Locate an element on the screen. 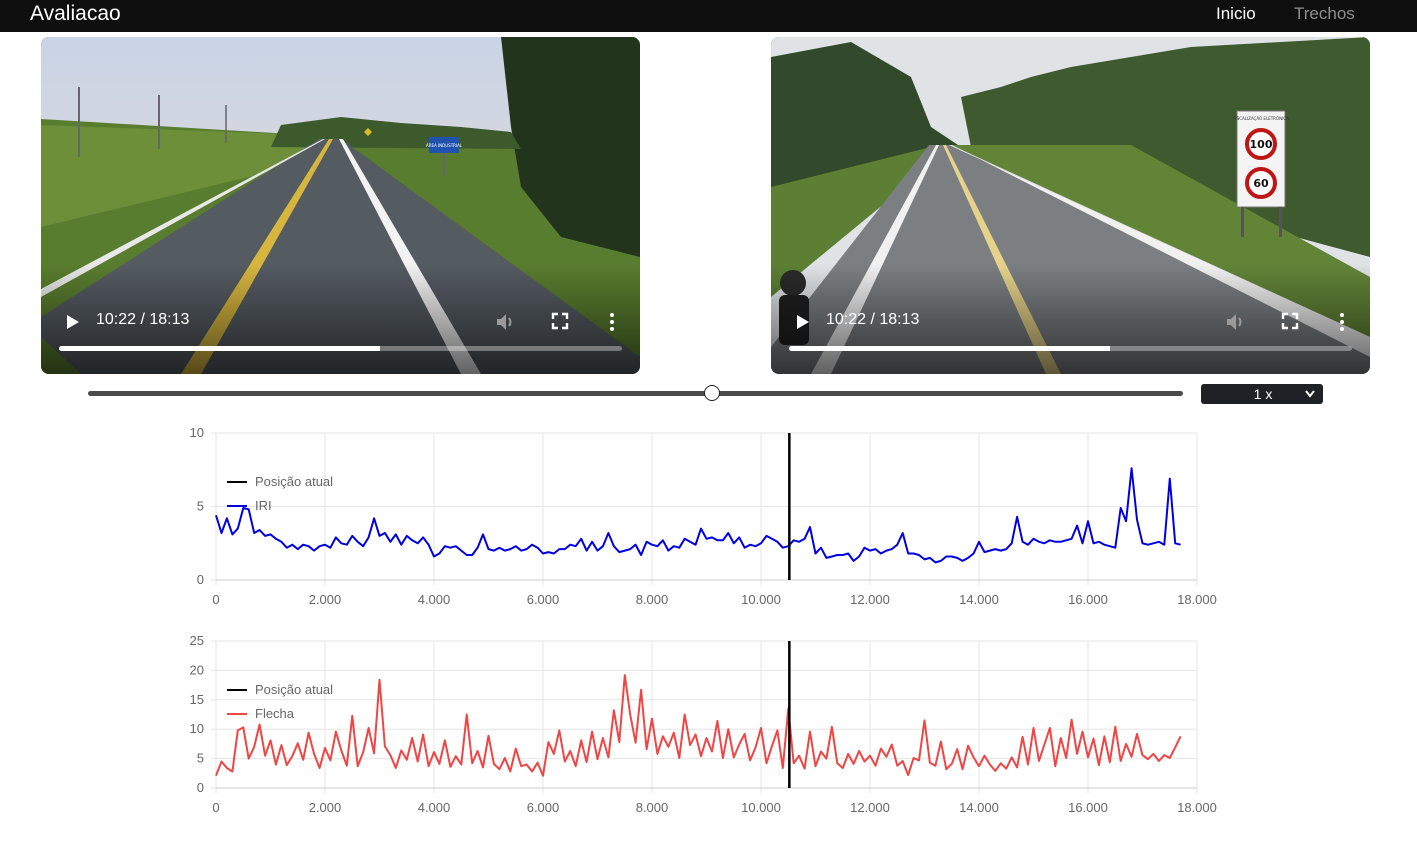 The height and width of the screenshot is (855, 1417). info-sign-text: ÁREA INDUSTRIAL is located at coordinates (444, 145).